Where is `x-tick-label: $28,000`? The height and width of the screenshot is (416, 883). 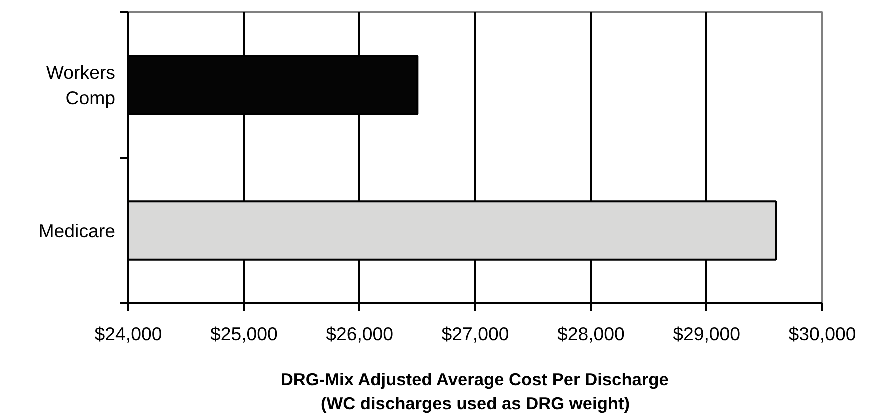
x-tick-label: $28,000 is located at coordinates (591, 334).